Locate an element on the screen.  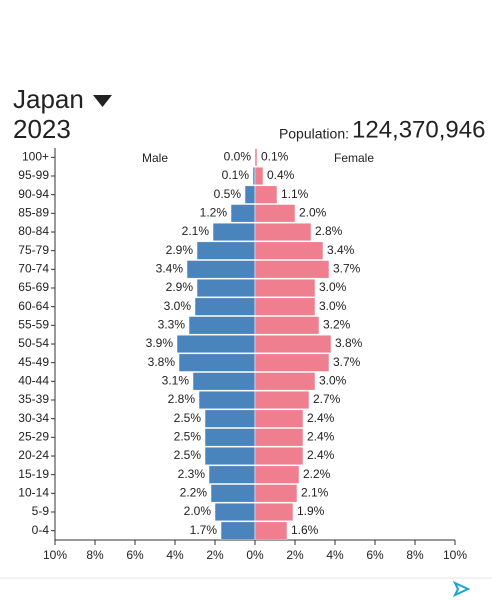
legend-label: Female is located at coordinates (354, 158).